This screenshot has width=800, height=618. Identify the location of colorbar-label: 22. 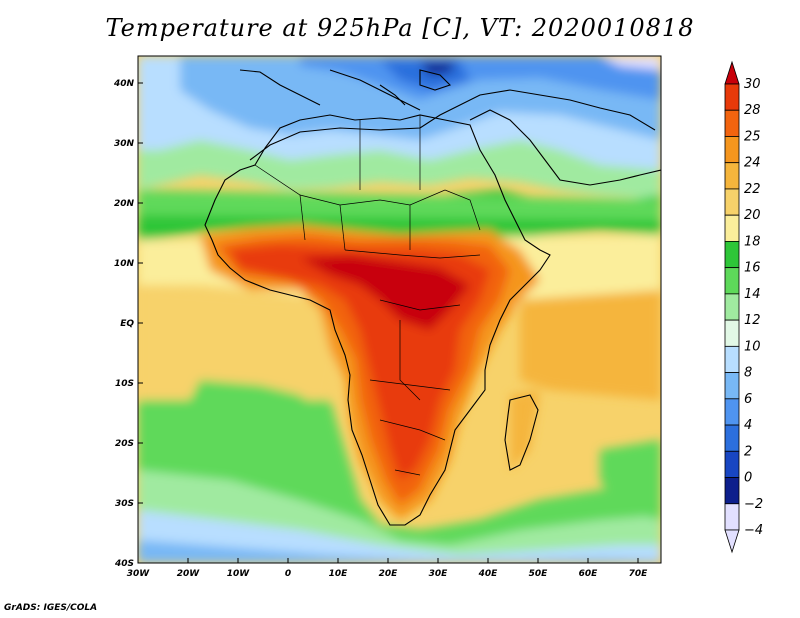
(752, 189).